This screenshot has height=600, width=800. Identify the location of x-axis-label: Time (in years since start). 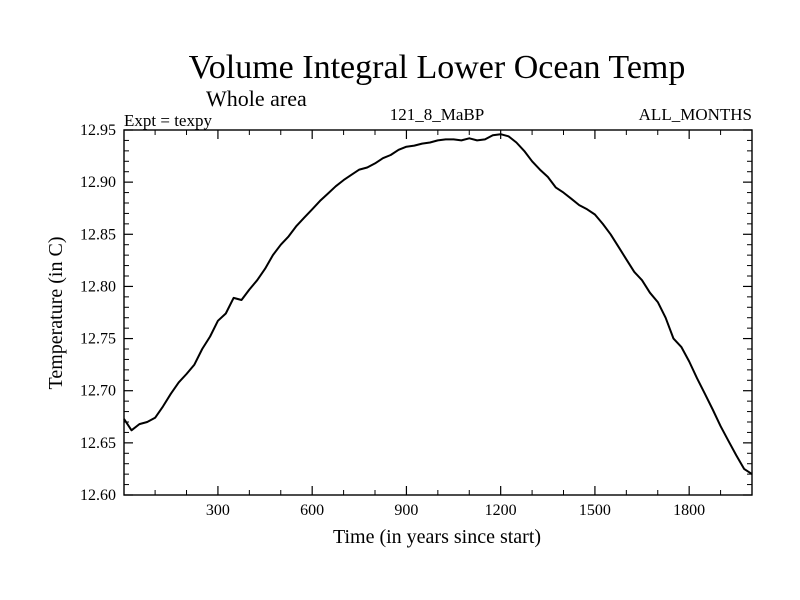
(437, 537).